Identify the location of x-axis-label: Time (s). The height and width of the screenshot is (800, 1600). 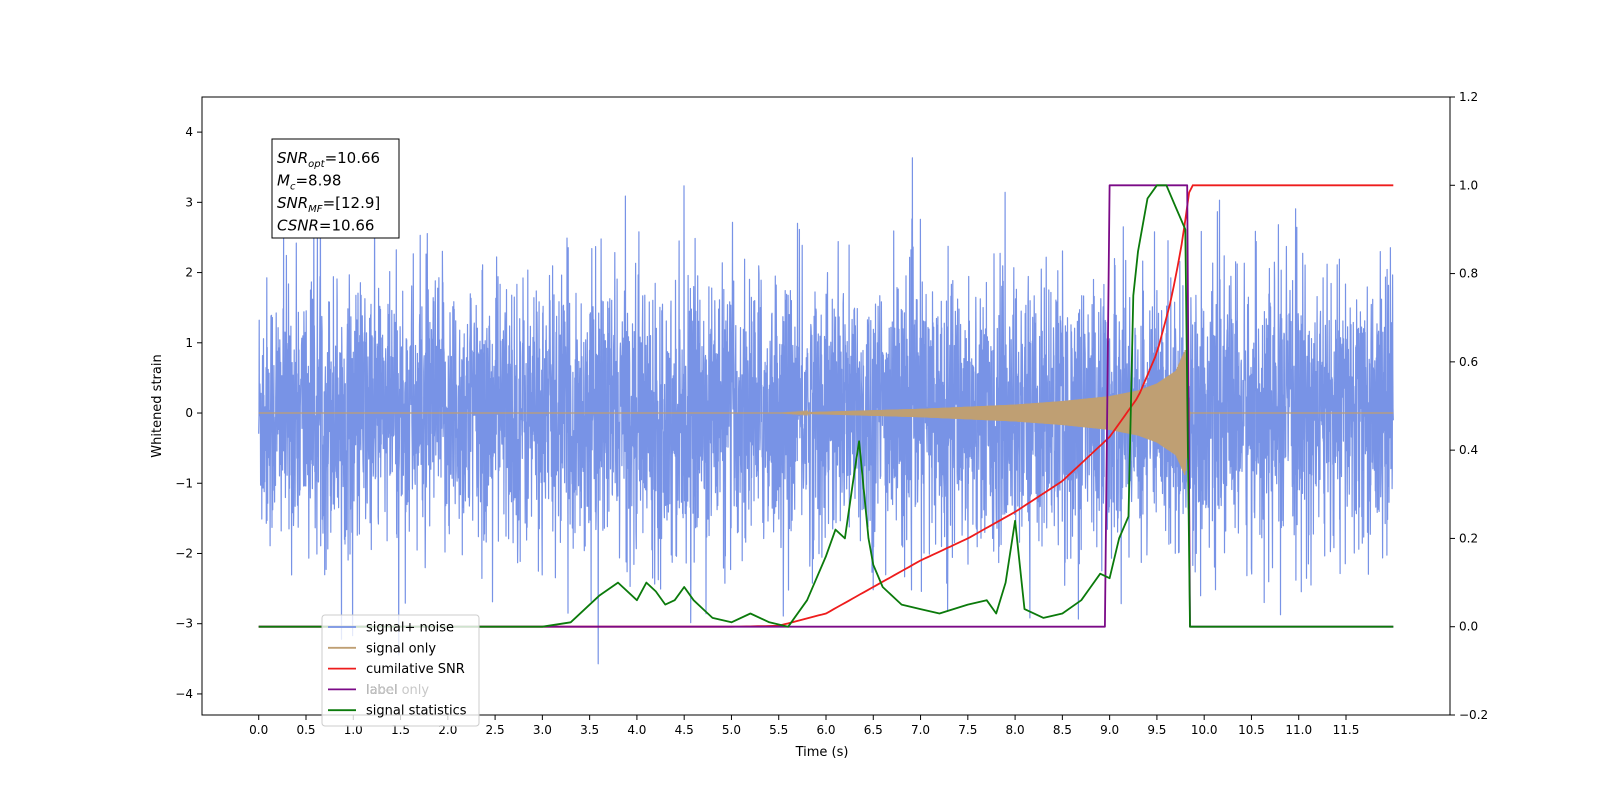
(822, 752).